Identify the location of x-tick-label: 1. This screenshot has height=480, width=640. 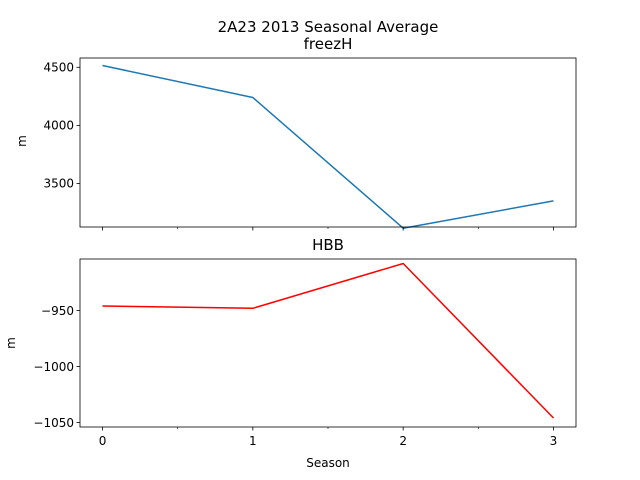
(253, 441).